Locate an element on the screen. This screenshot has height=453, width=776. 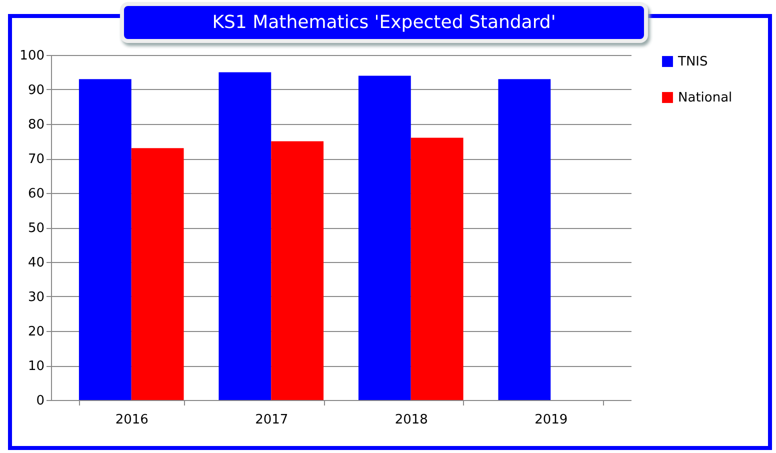
y-tick-label: 60 is located at coordinates (36, 194).